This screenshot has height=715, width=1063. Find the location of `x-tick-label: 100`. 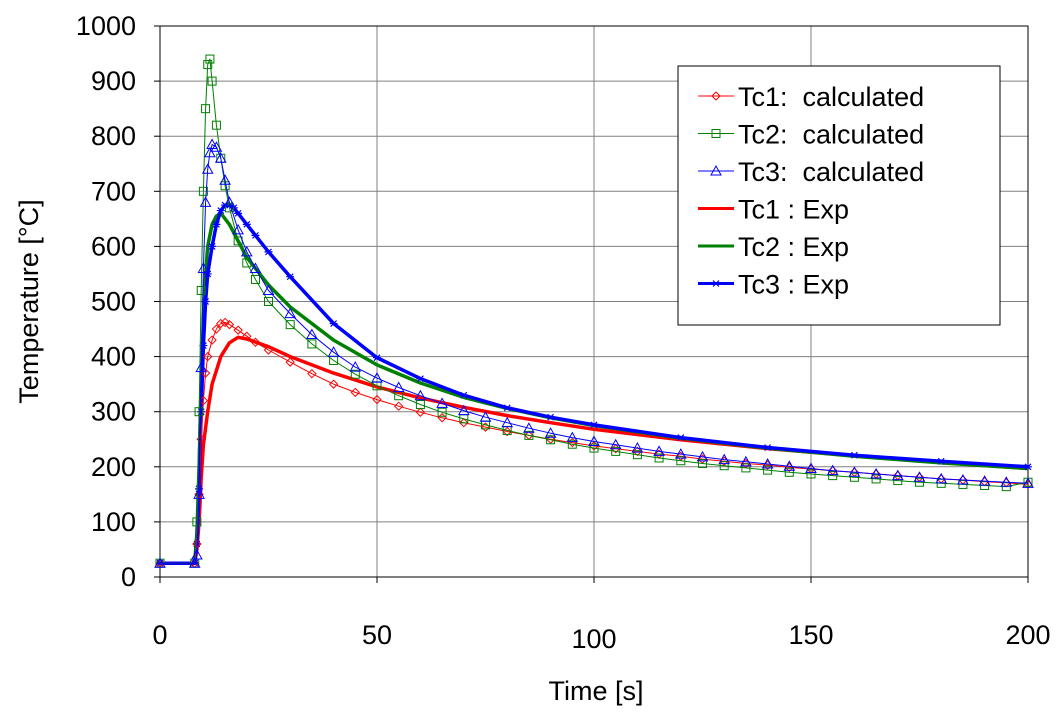

x-tick-label: 100 is located at coordinates (593, 639).